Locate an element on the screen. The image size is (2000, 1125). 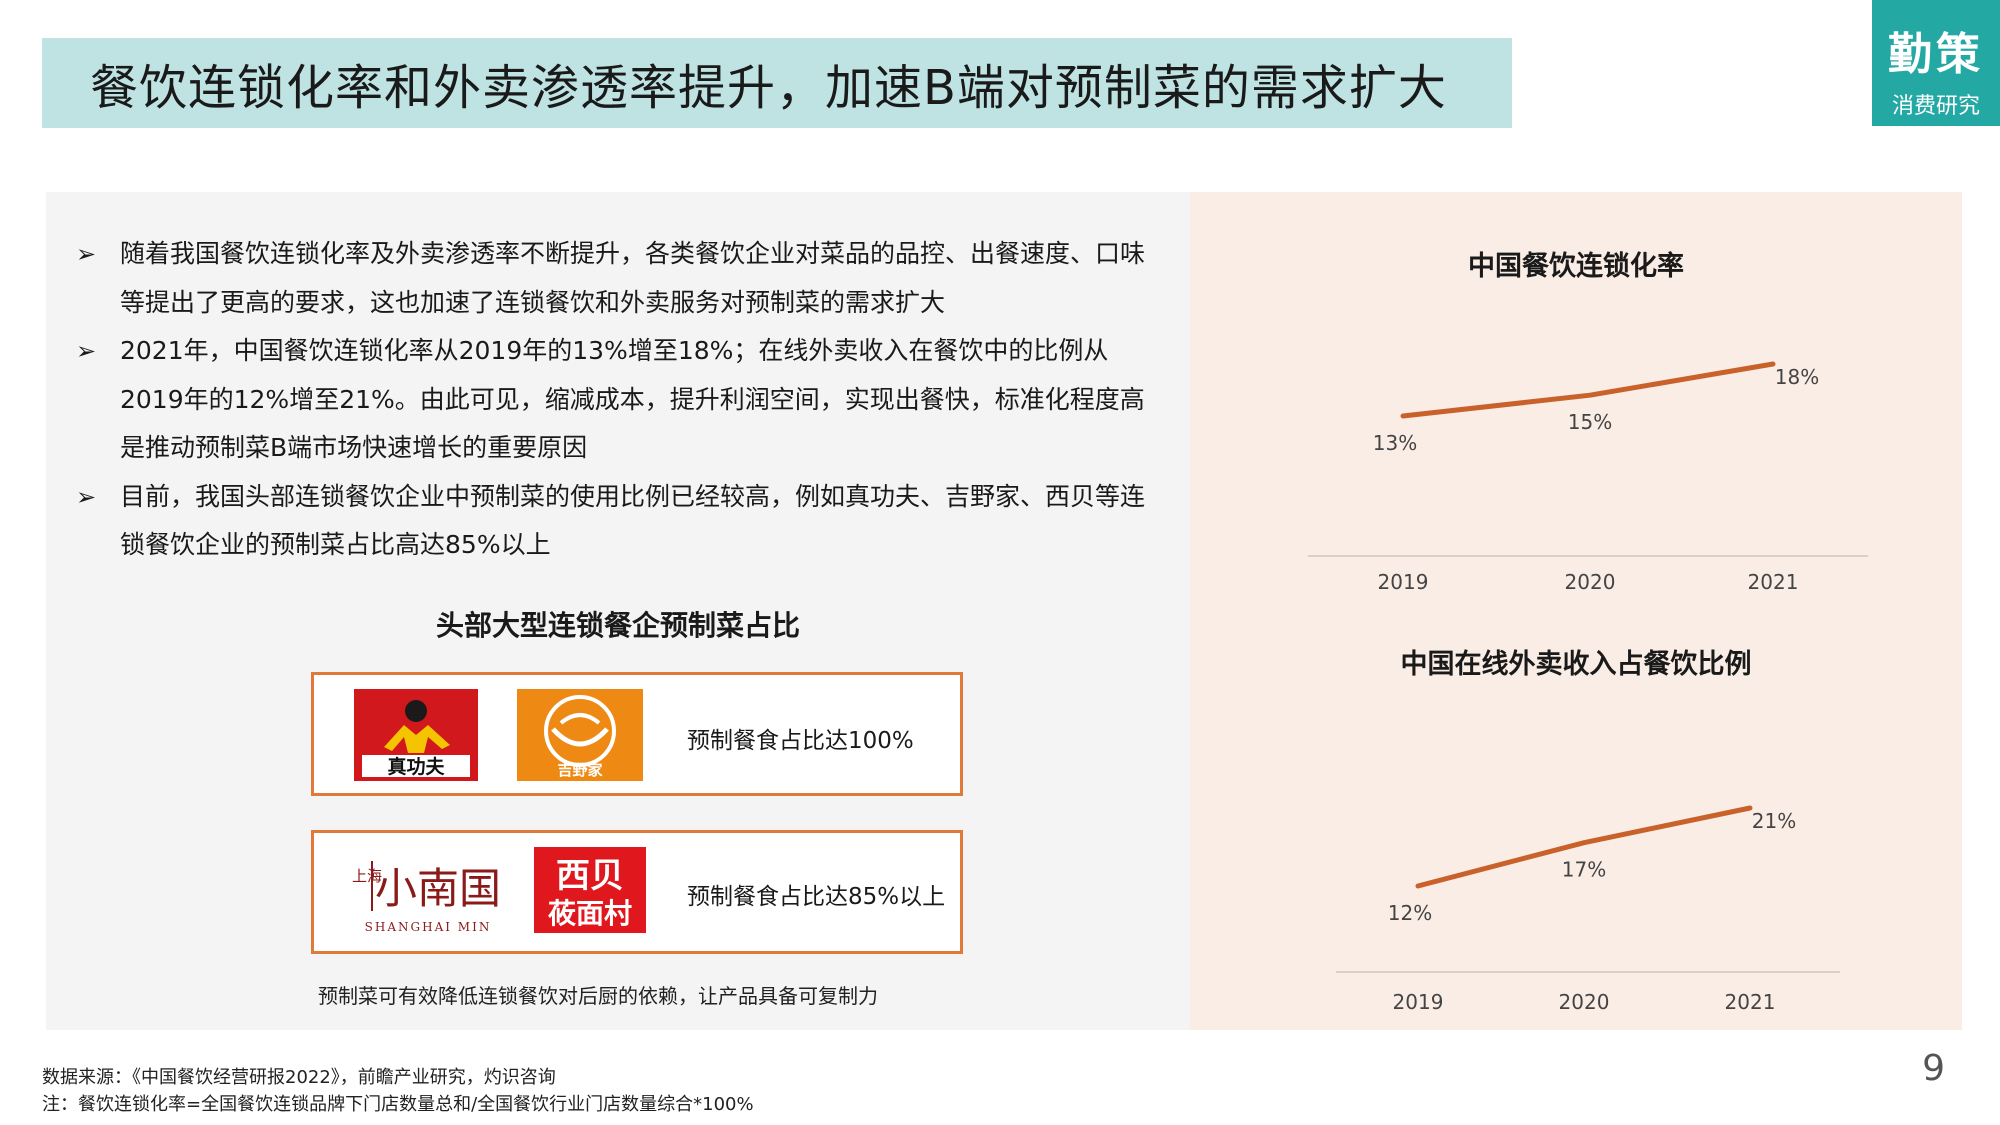
chain-rate-chart: 中国餐饮连锁化率 13% 15% 18% 2019 2020 2021 is located at coordinates (1576, 402).